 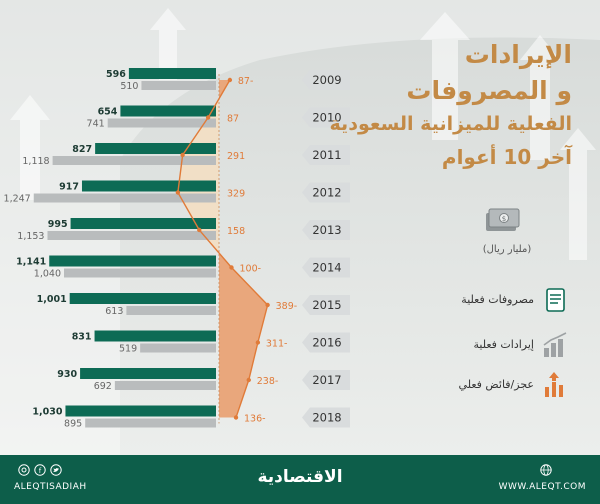 What do you see at coordinates (243, 249) in the screenshot?
I see `deficit-fill` at bounding box center [243, 249].